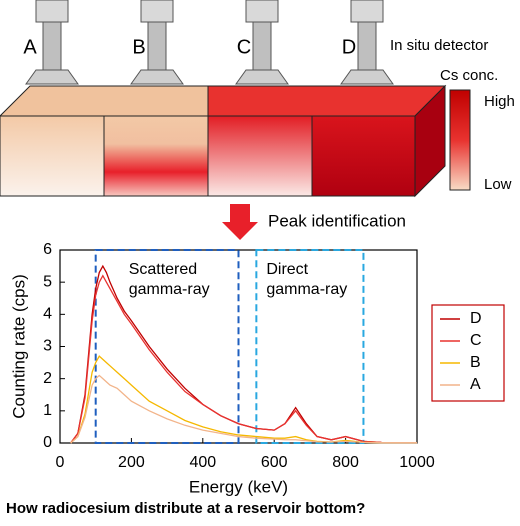 The image size is (520, 526). What do you see at coordinates (238, 486) in the screenshot?
I see `x-axis-label: Energy (keV)` at bounding box center [238, 486].